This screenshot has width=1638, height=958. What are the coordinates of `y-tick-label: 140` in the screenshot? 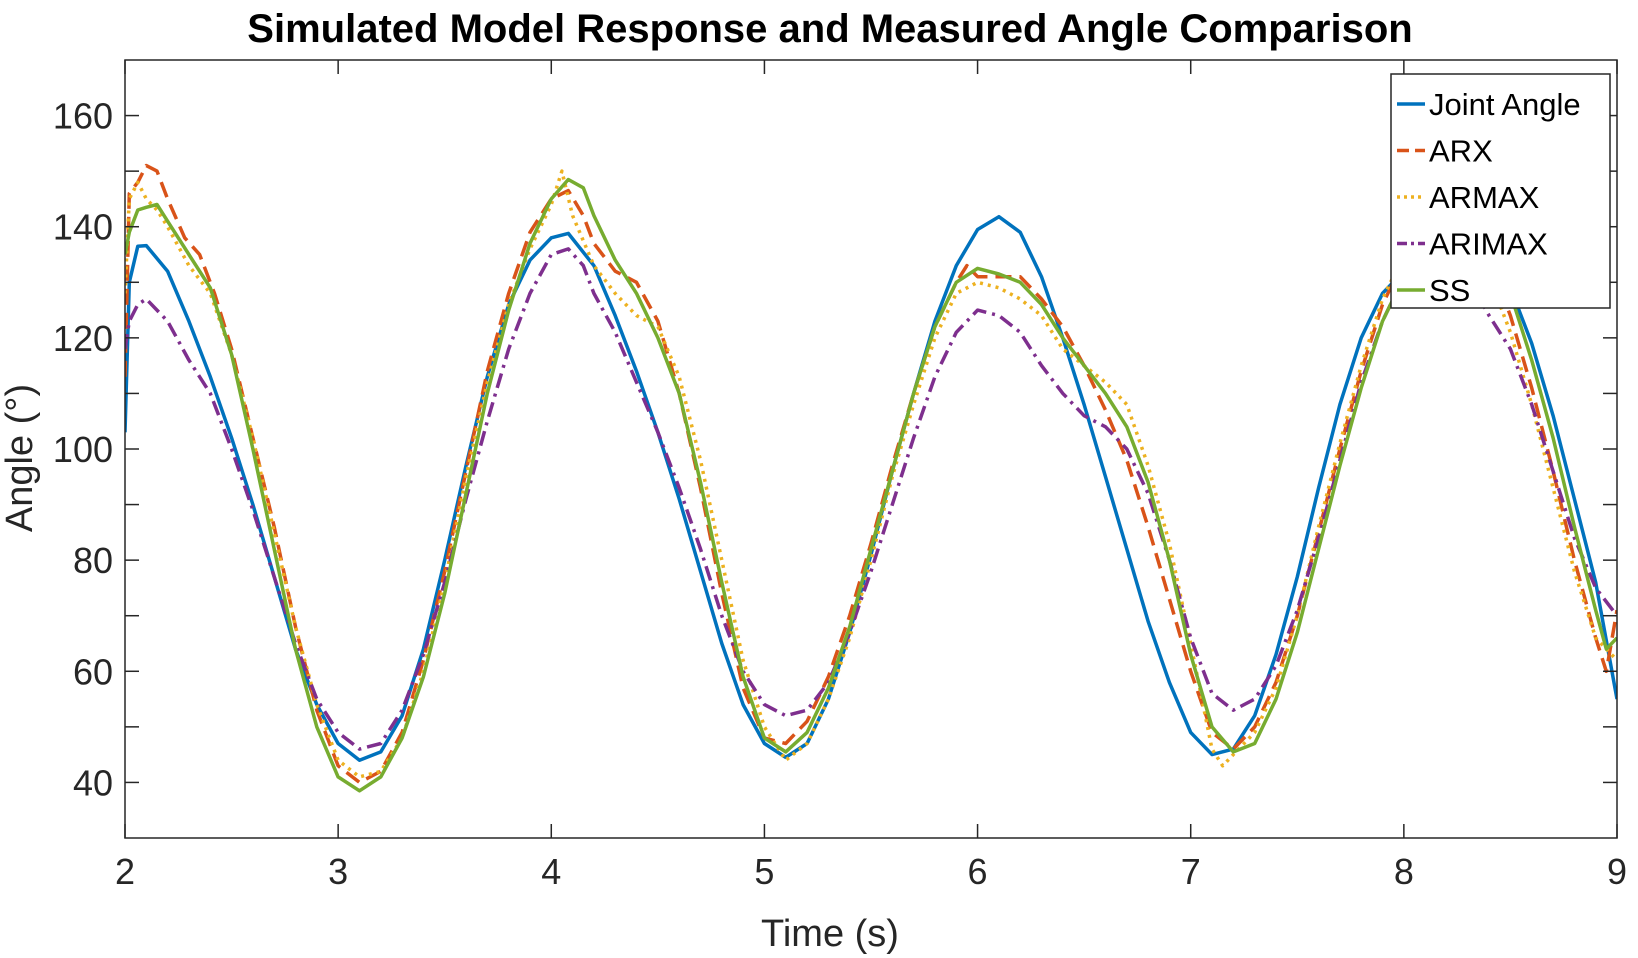 It's located at (83, 227).